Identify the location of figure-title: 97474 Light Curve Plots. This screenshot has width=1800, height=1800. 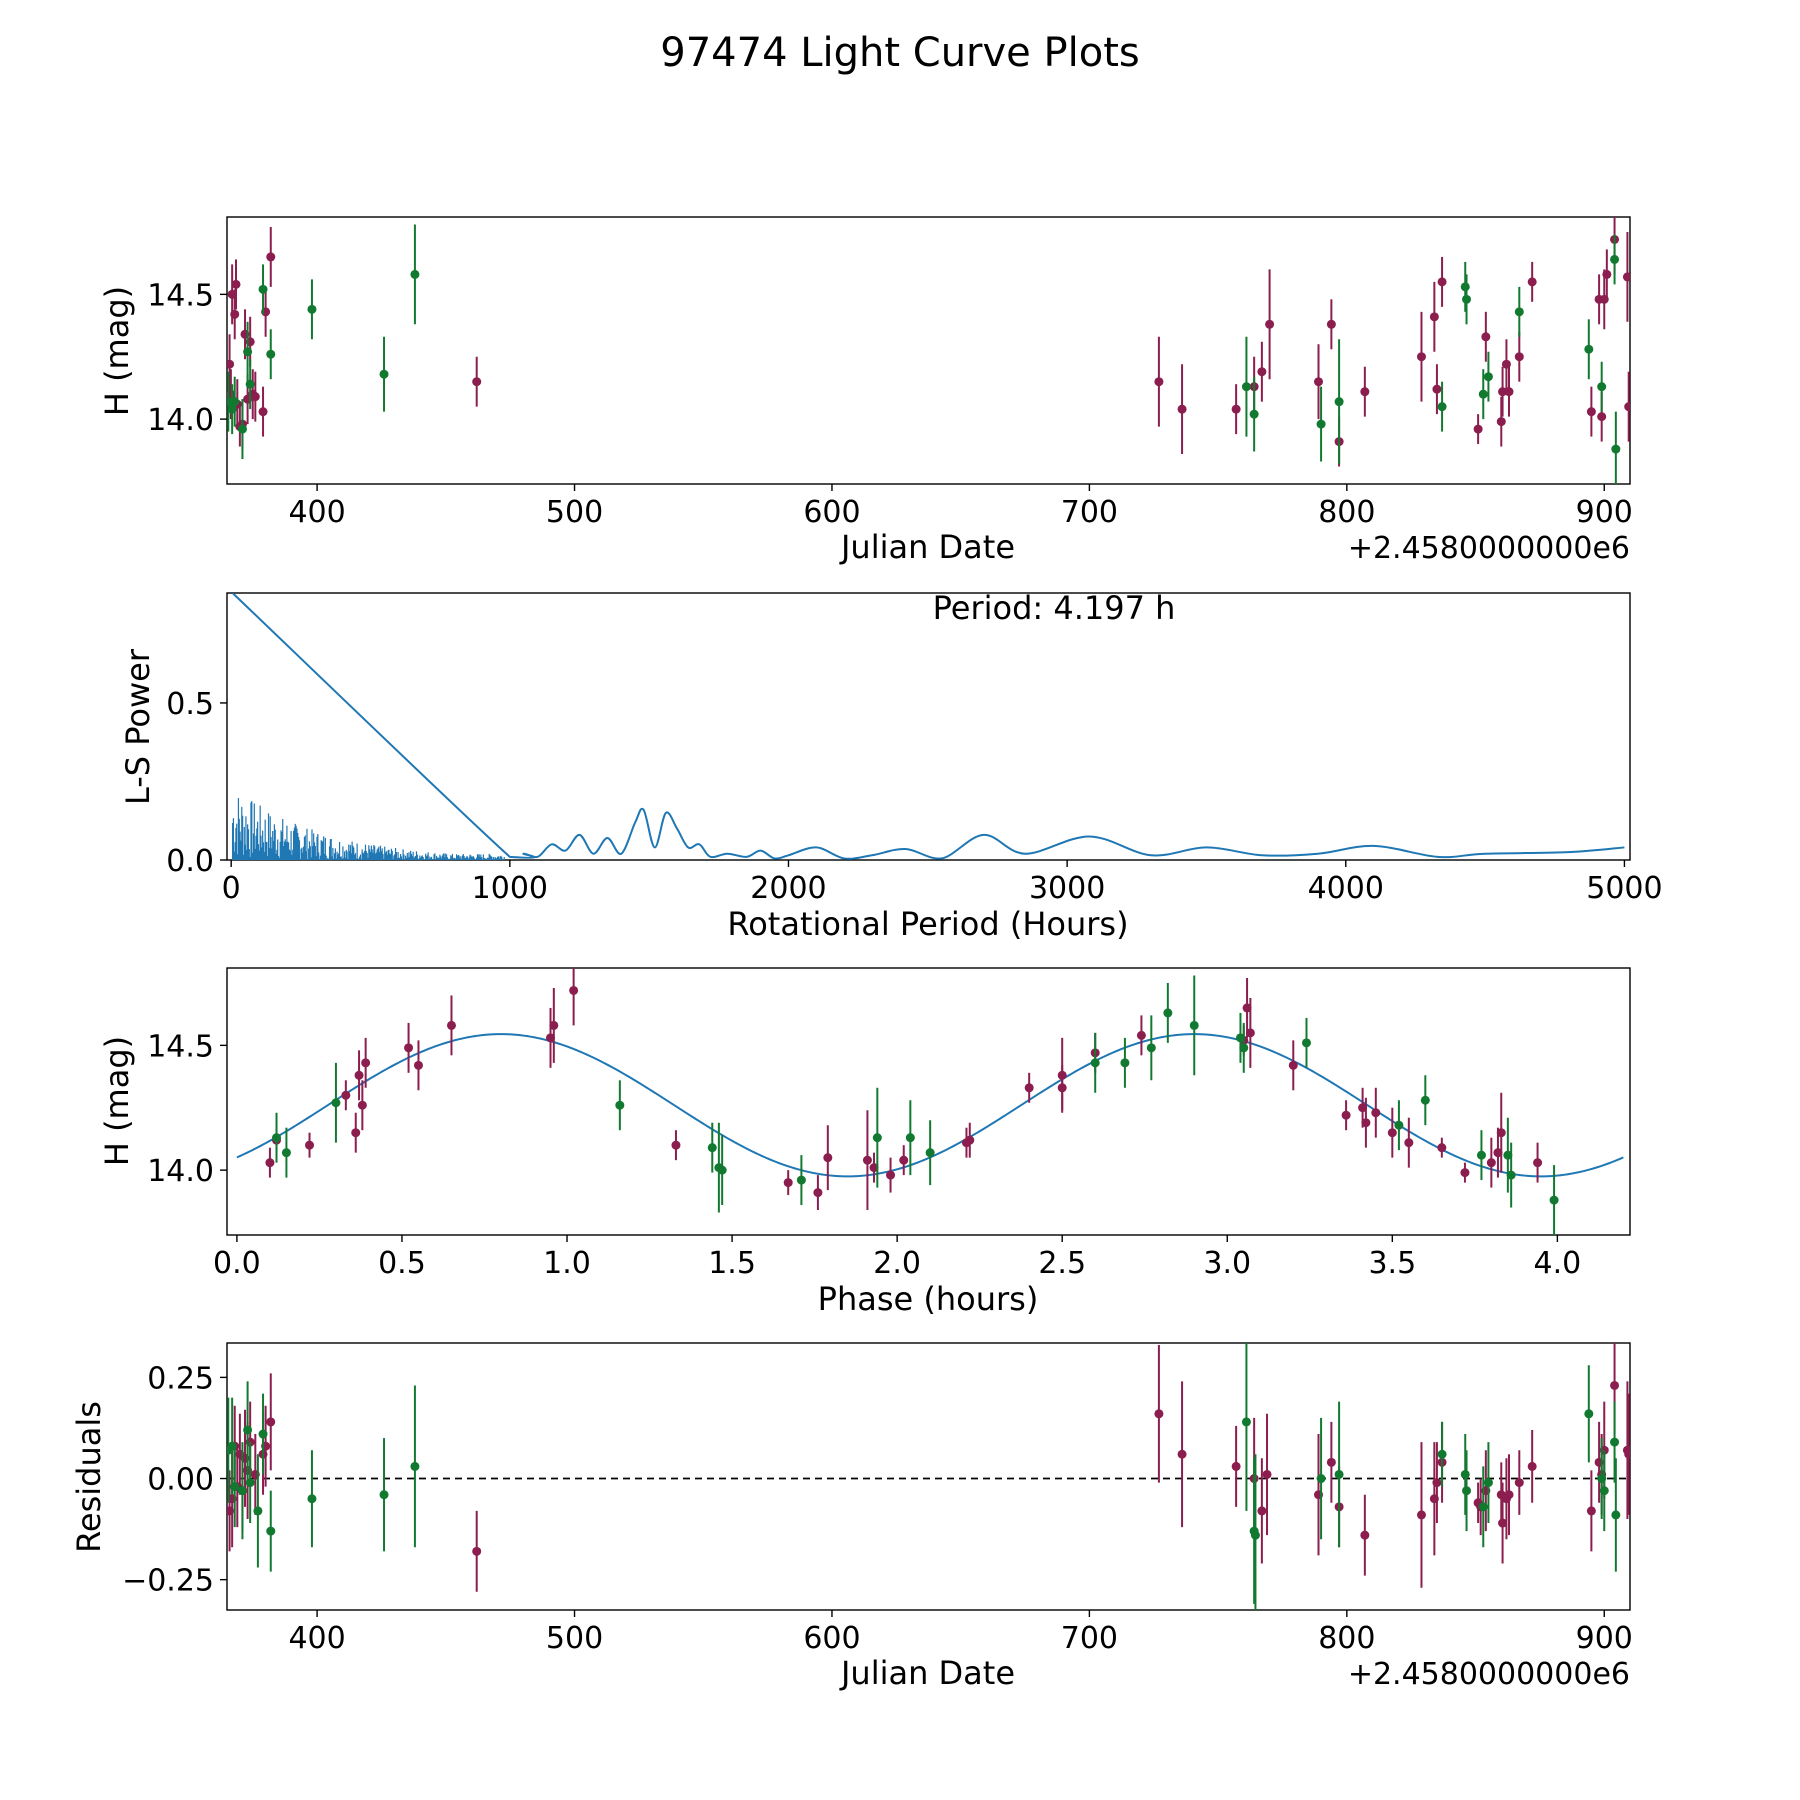
(899, 53).